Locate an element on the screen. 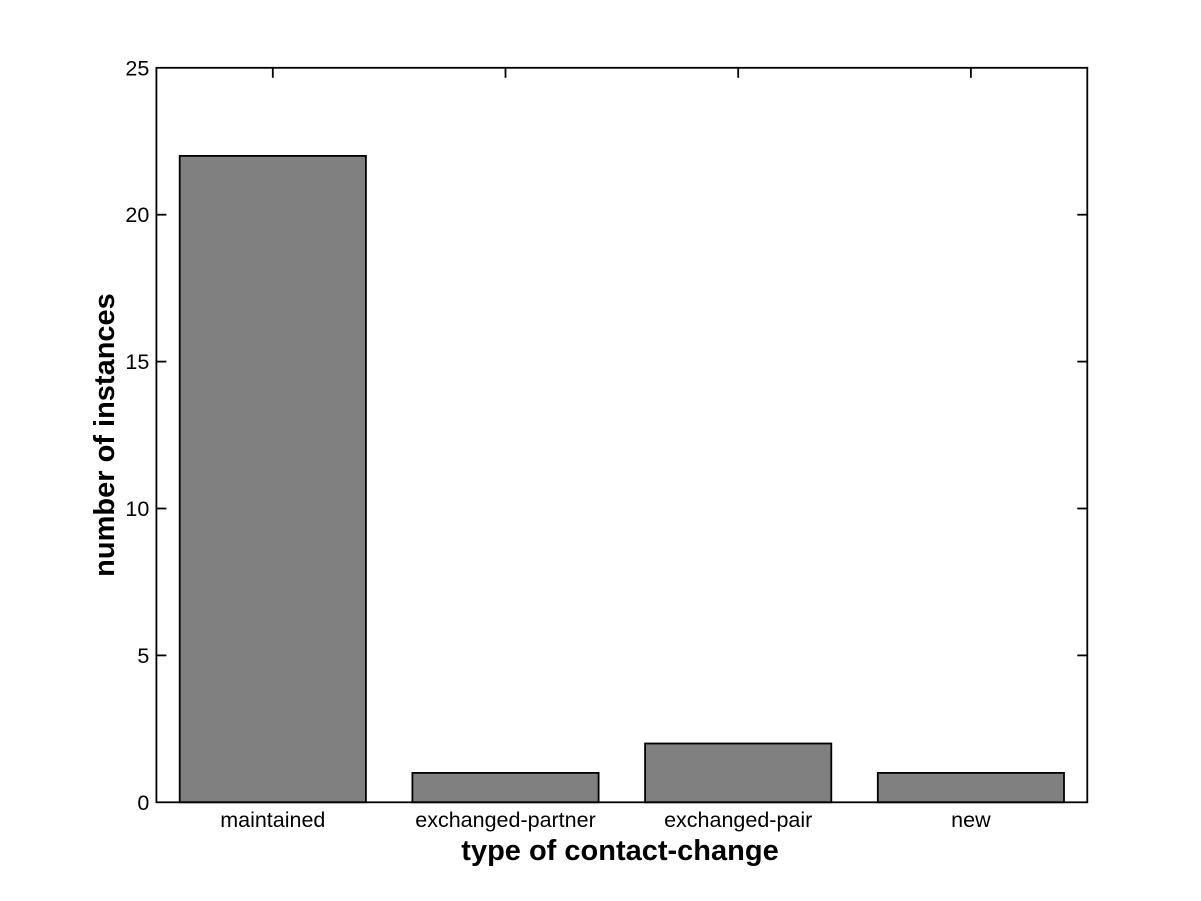 Image resolution: width=1201 pixels, height=901 pixels. svg-text: 15 is located at coordinates (137, 362).